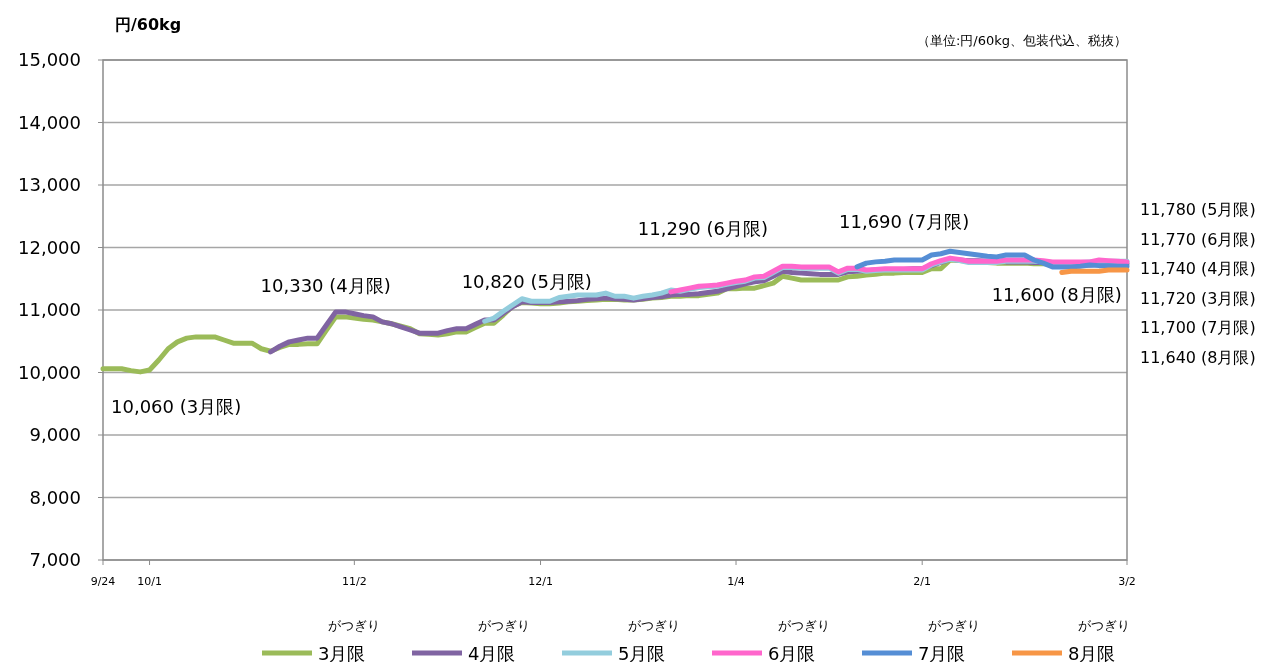 Image resolution: width=1279 pixels, height=662 pixels. What do you see at coordinates (103, 581) in the screenshot?
I see `x-tick-label: 9/24` at bounding box center [103, 581].